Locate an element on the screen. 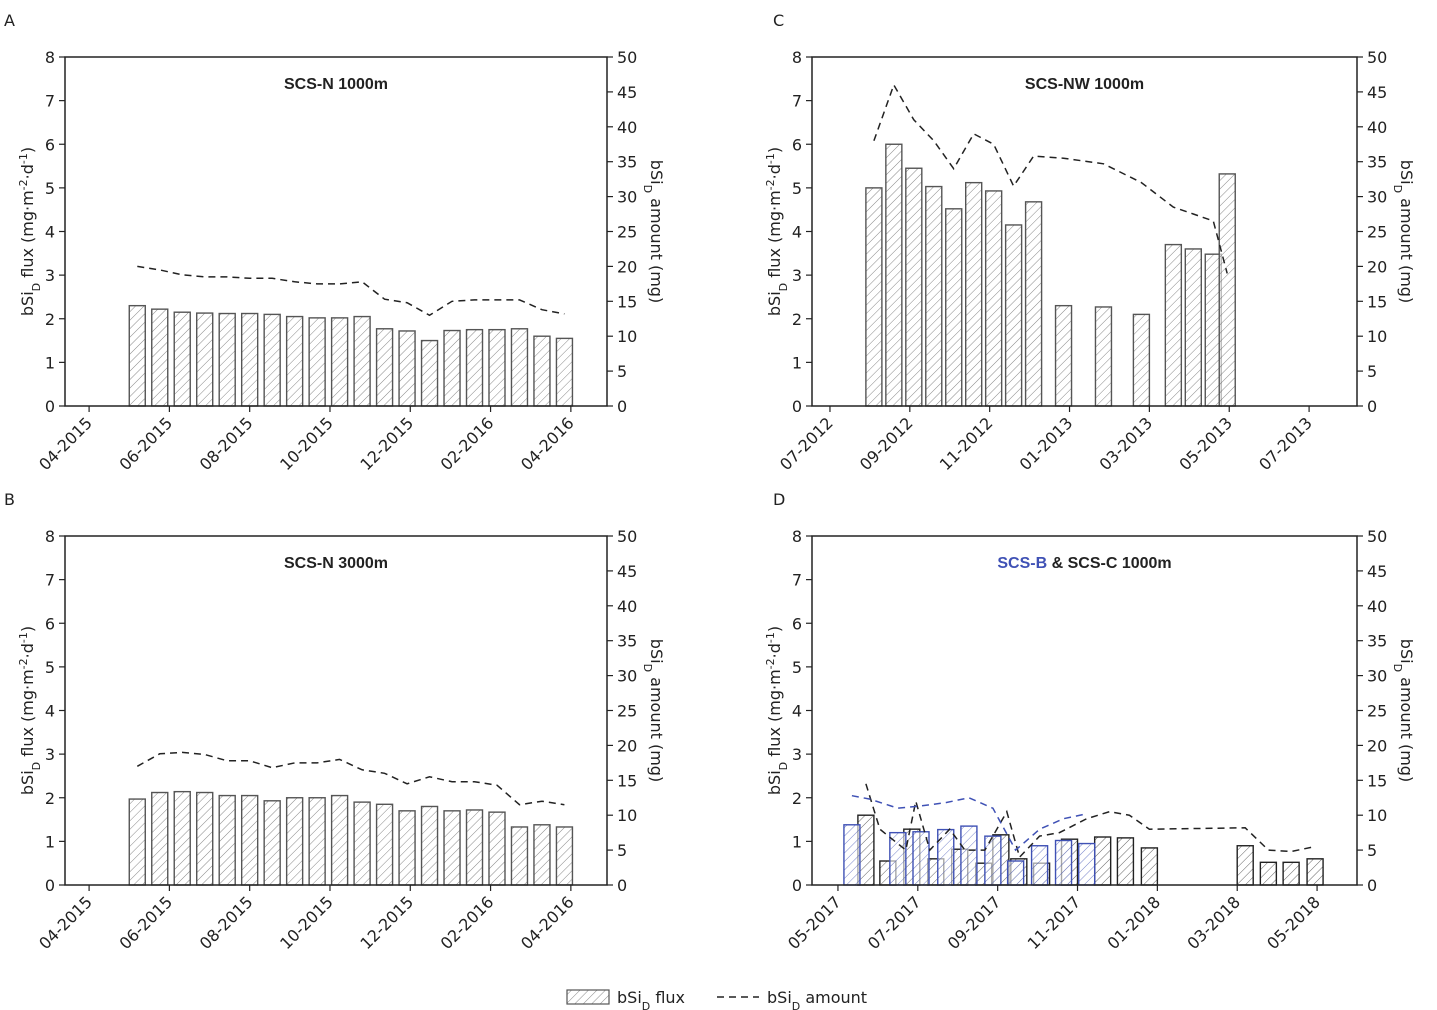 This screenshot has height=1010, width=1437. x-tick-label: 05-2013 is located at coordinates (1205, 443).